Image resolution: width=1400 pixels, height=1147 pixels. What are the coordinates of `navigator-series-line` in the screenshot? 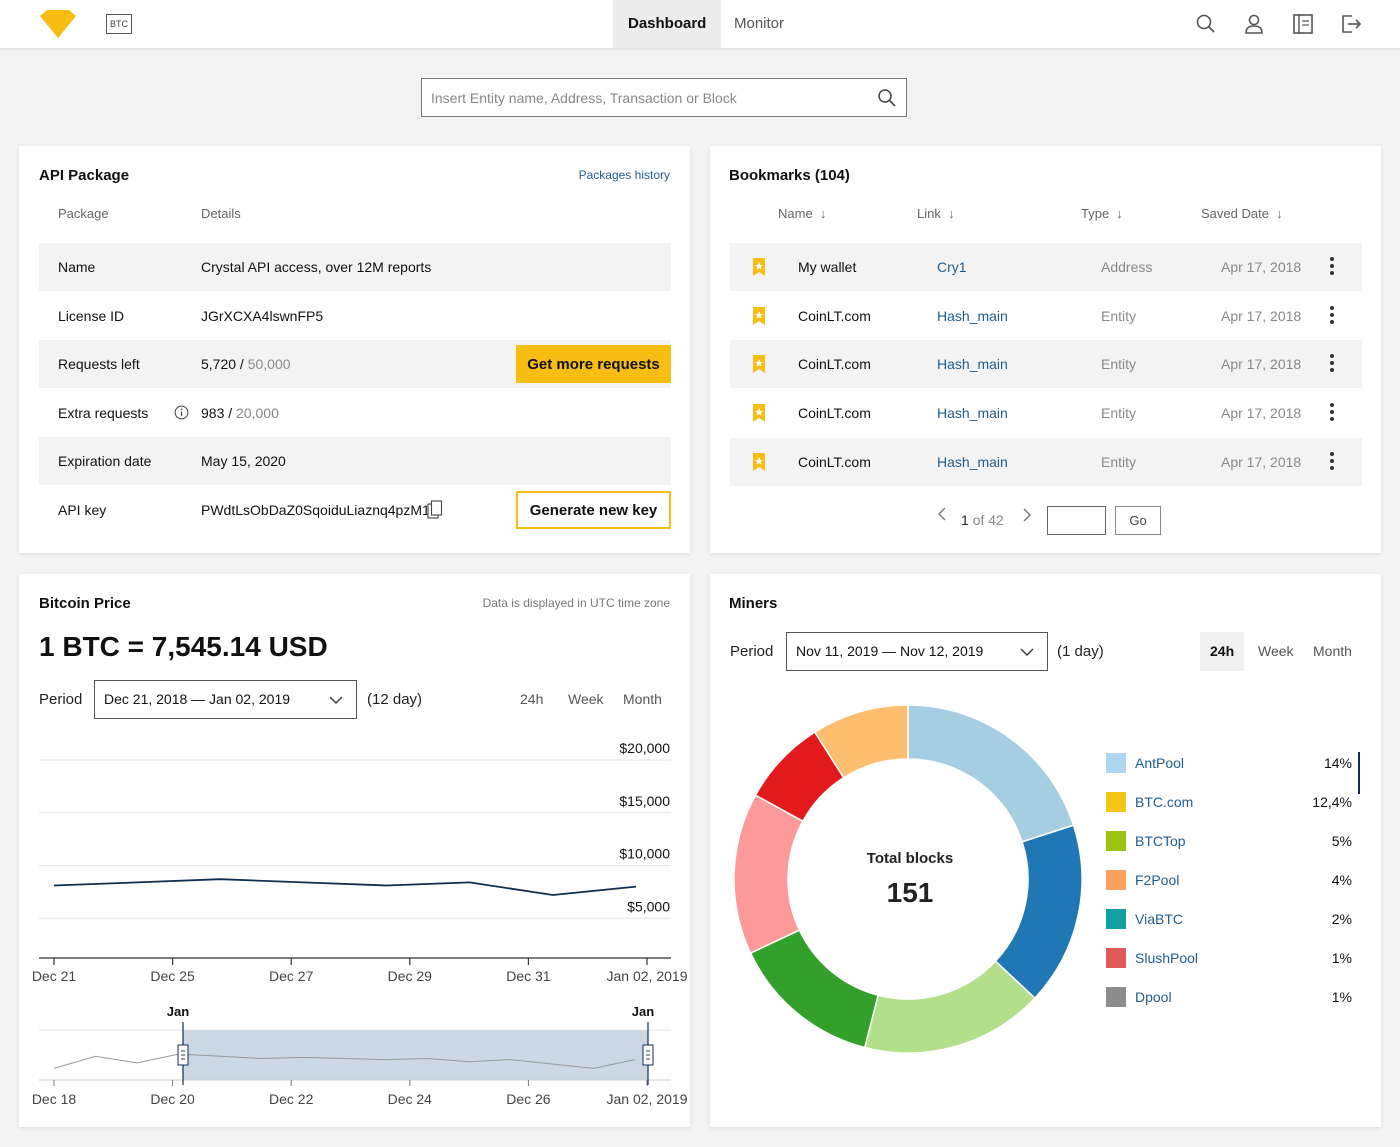 It's located at (344, 1061).